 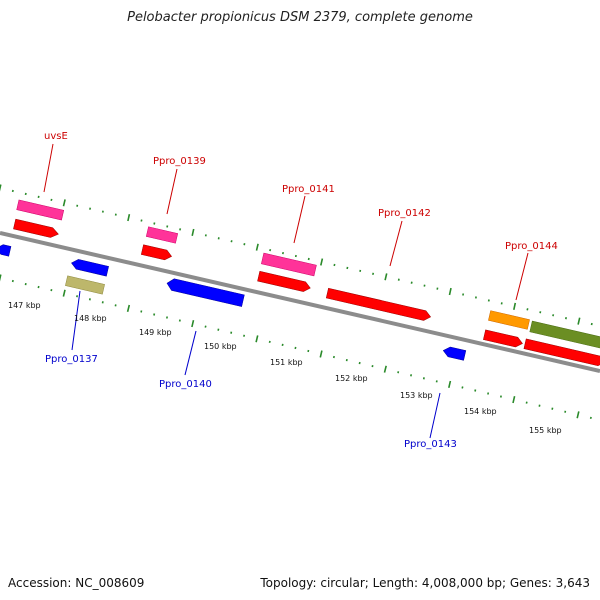 What do you see at coordinates (404, 213) in the screenshot?
I see `gene-label-Ppro_0142: Ppro_0142` at bounding box center [404, 213].